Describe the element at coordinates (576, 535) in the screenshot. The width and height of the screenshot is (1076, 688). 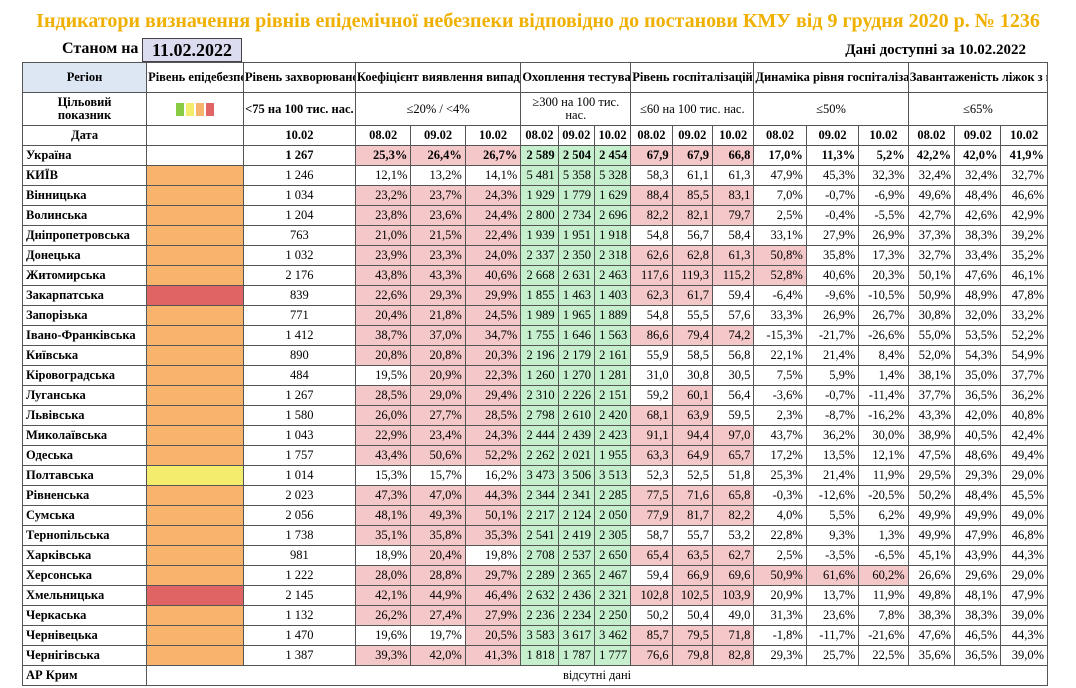
I see `testing-cell: 2 419` at that location.